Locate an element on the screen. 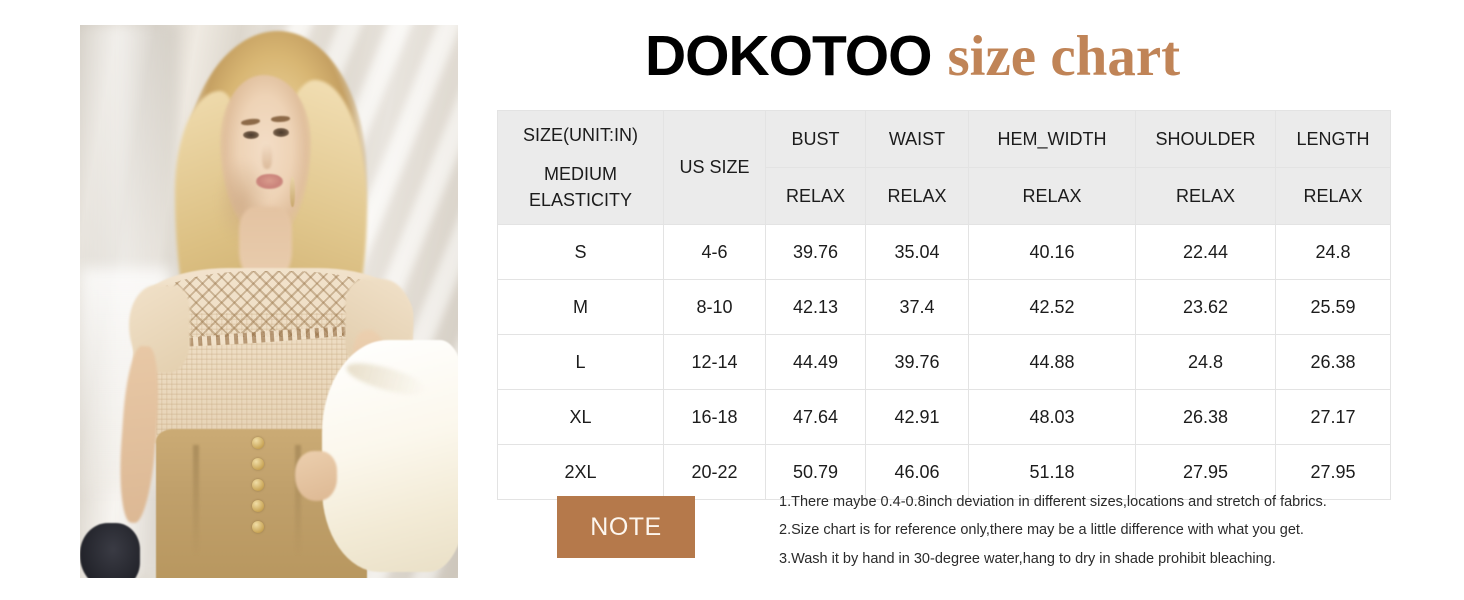  trouser-pleat-right is located at coordinates (298, 500).